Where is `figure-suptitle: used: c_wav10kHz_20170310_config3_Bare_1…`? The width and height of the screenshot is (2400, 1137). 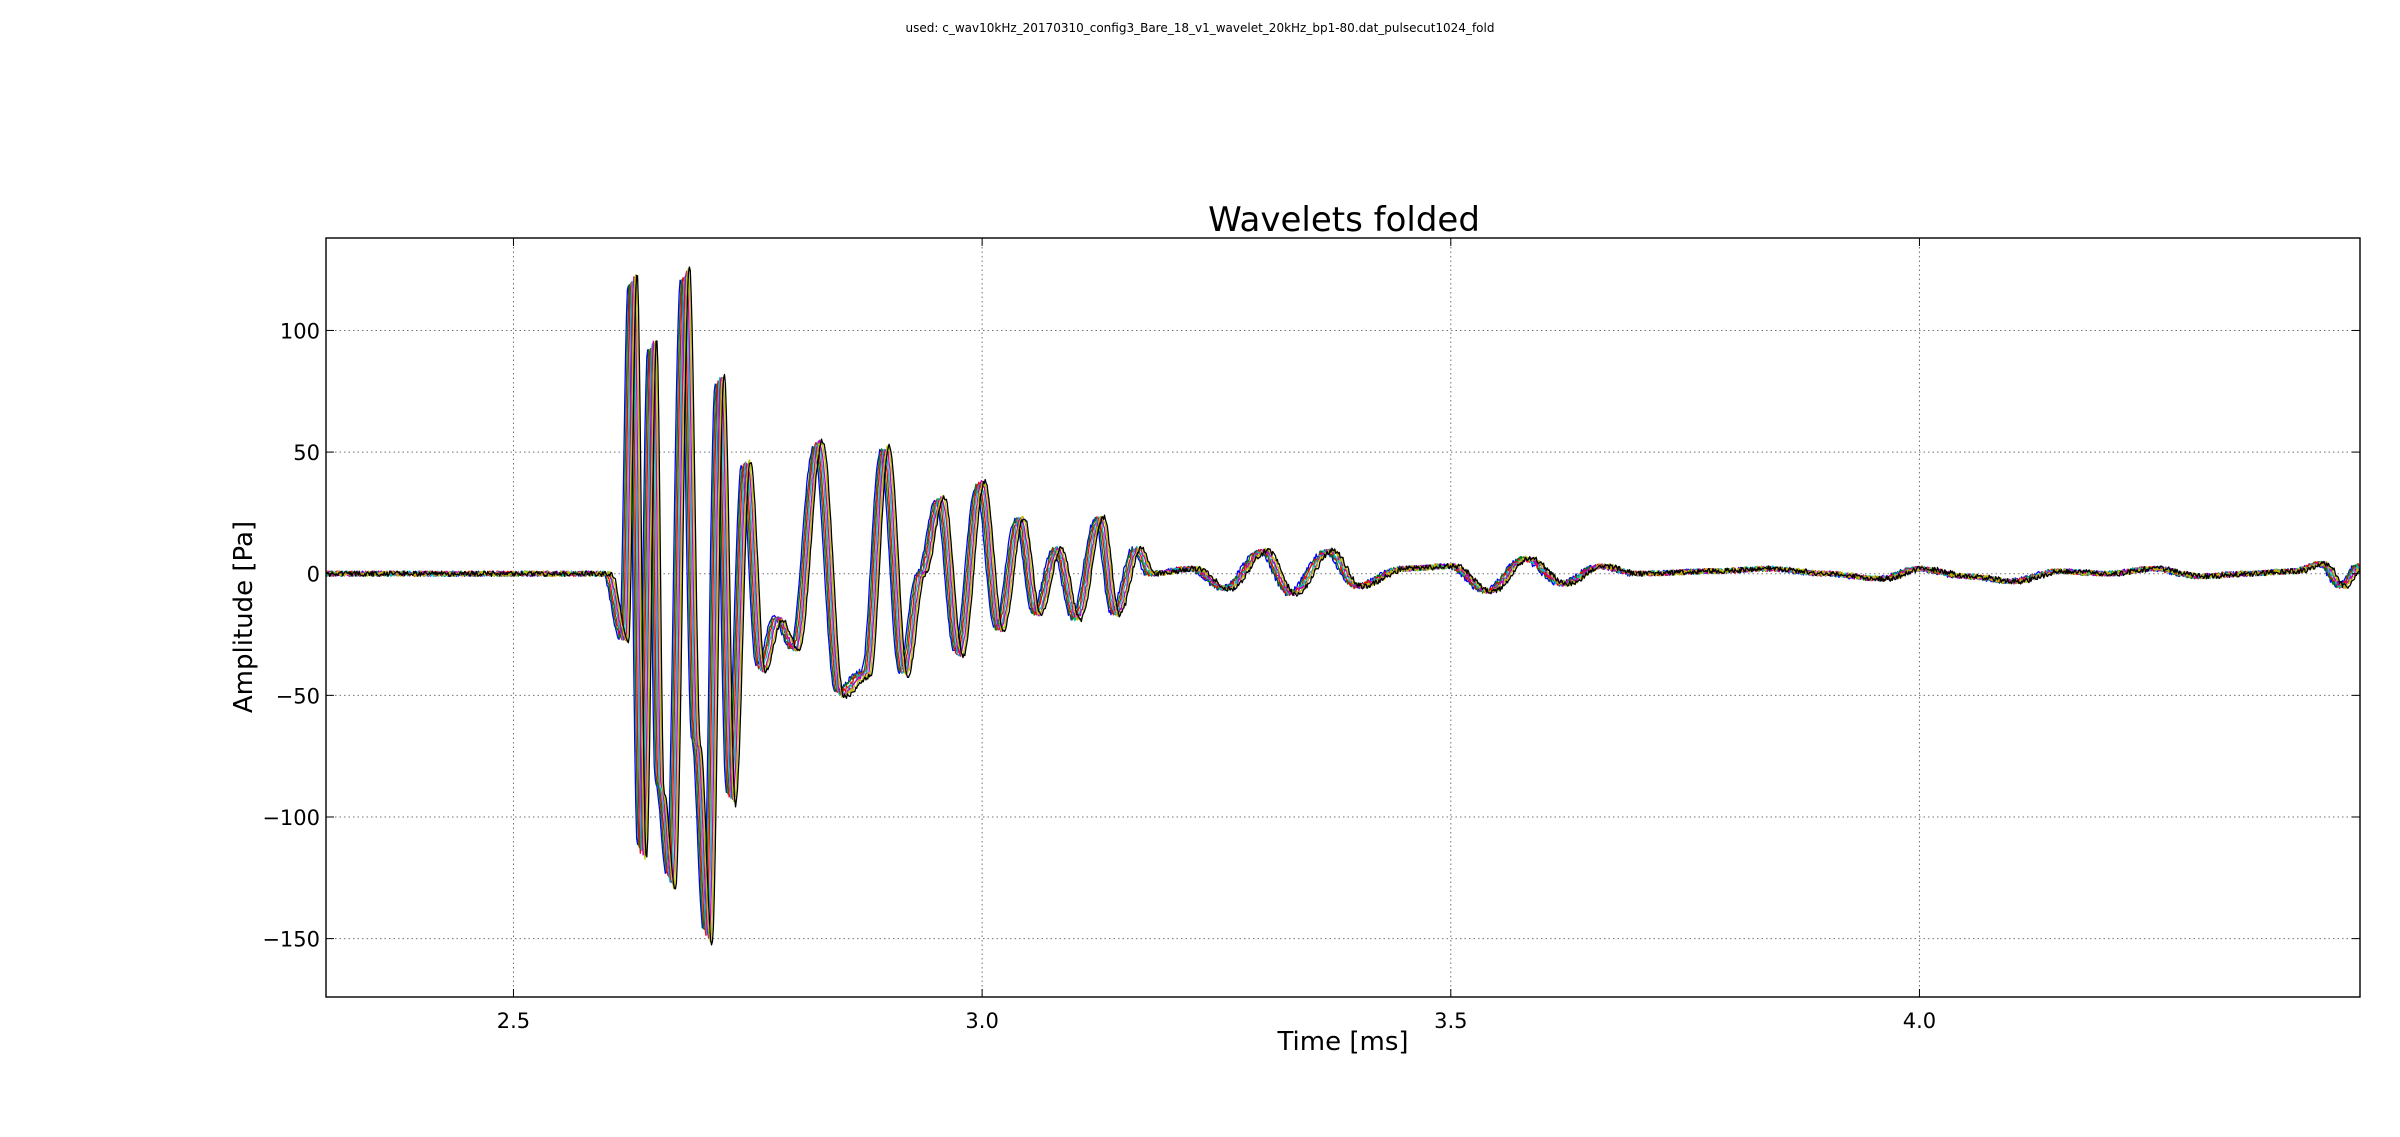 figure-suptitle: used: c_wav10kHz_20170310_config3_Bare_1… is located at coordinates (1200, 28).